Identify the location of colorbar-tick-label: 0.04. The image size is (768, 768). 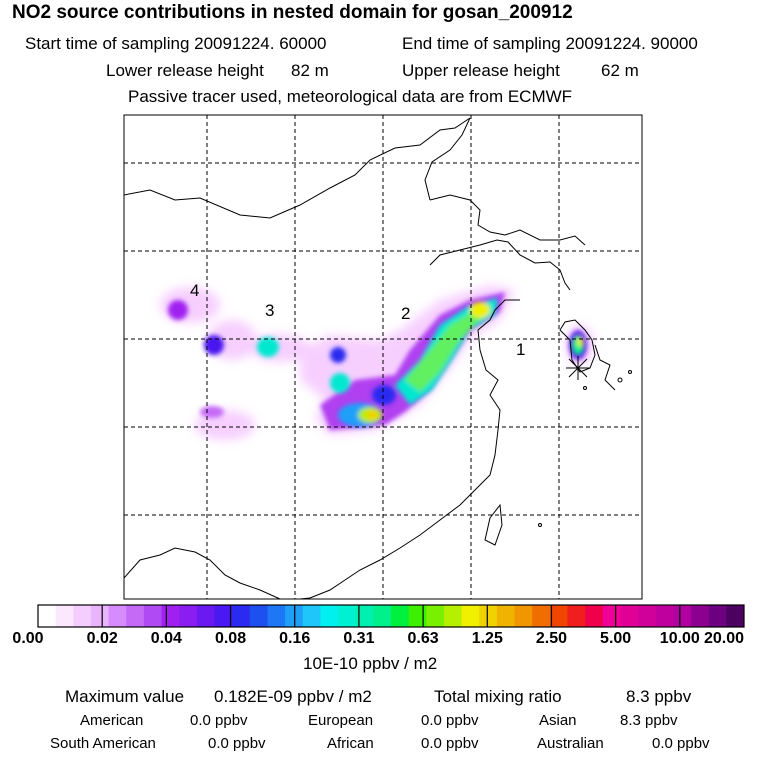
(166, 638).